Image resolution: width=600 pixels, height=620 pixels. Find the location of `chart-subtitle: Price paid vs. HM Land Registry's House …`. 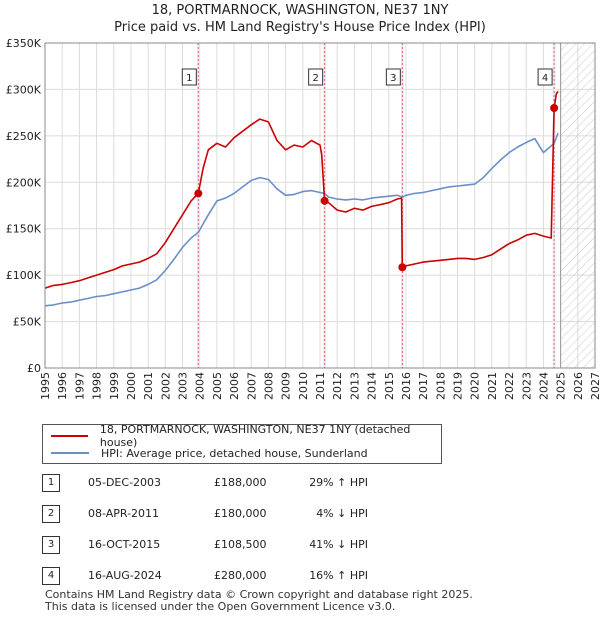

chart-subtitle: Price paid vs. HM Land Registry's House … is located at coordinates (300, 27).